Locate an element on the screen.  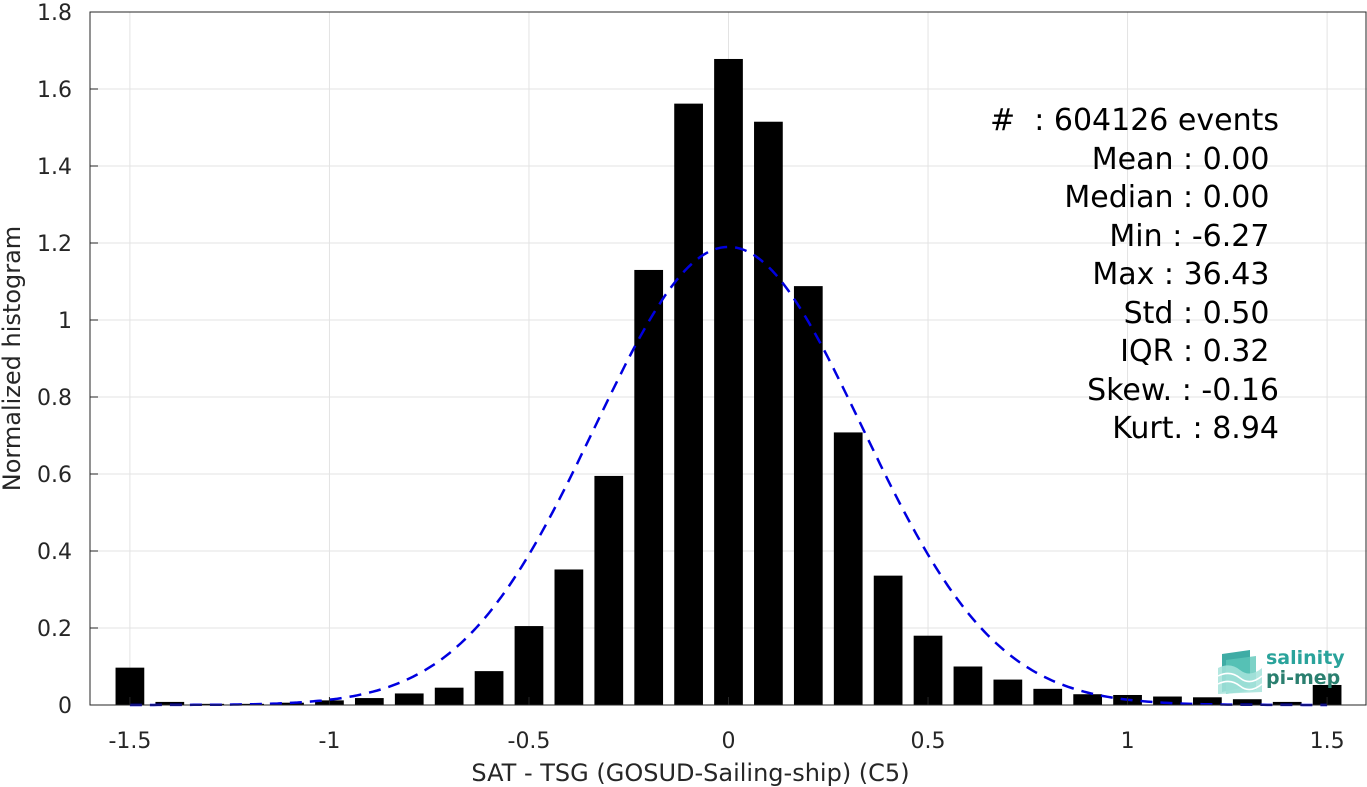
y-tick-label: 0.6 is located at coordinates (54, 475).